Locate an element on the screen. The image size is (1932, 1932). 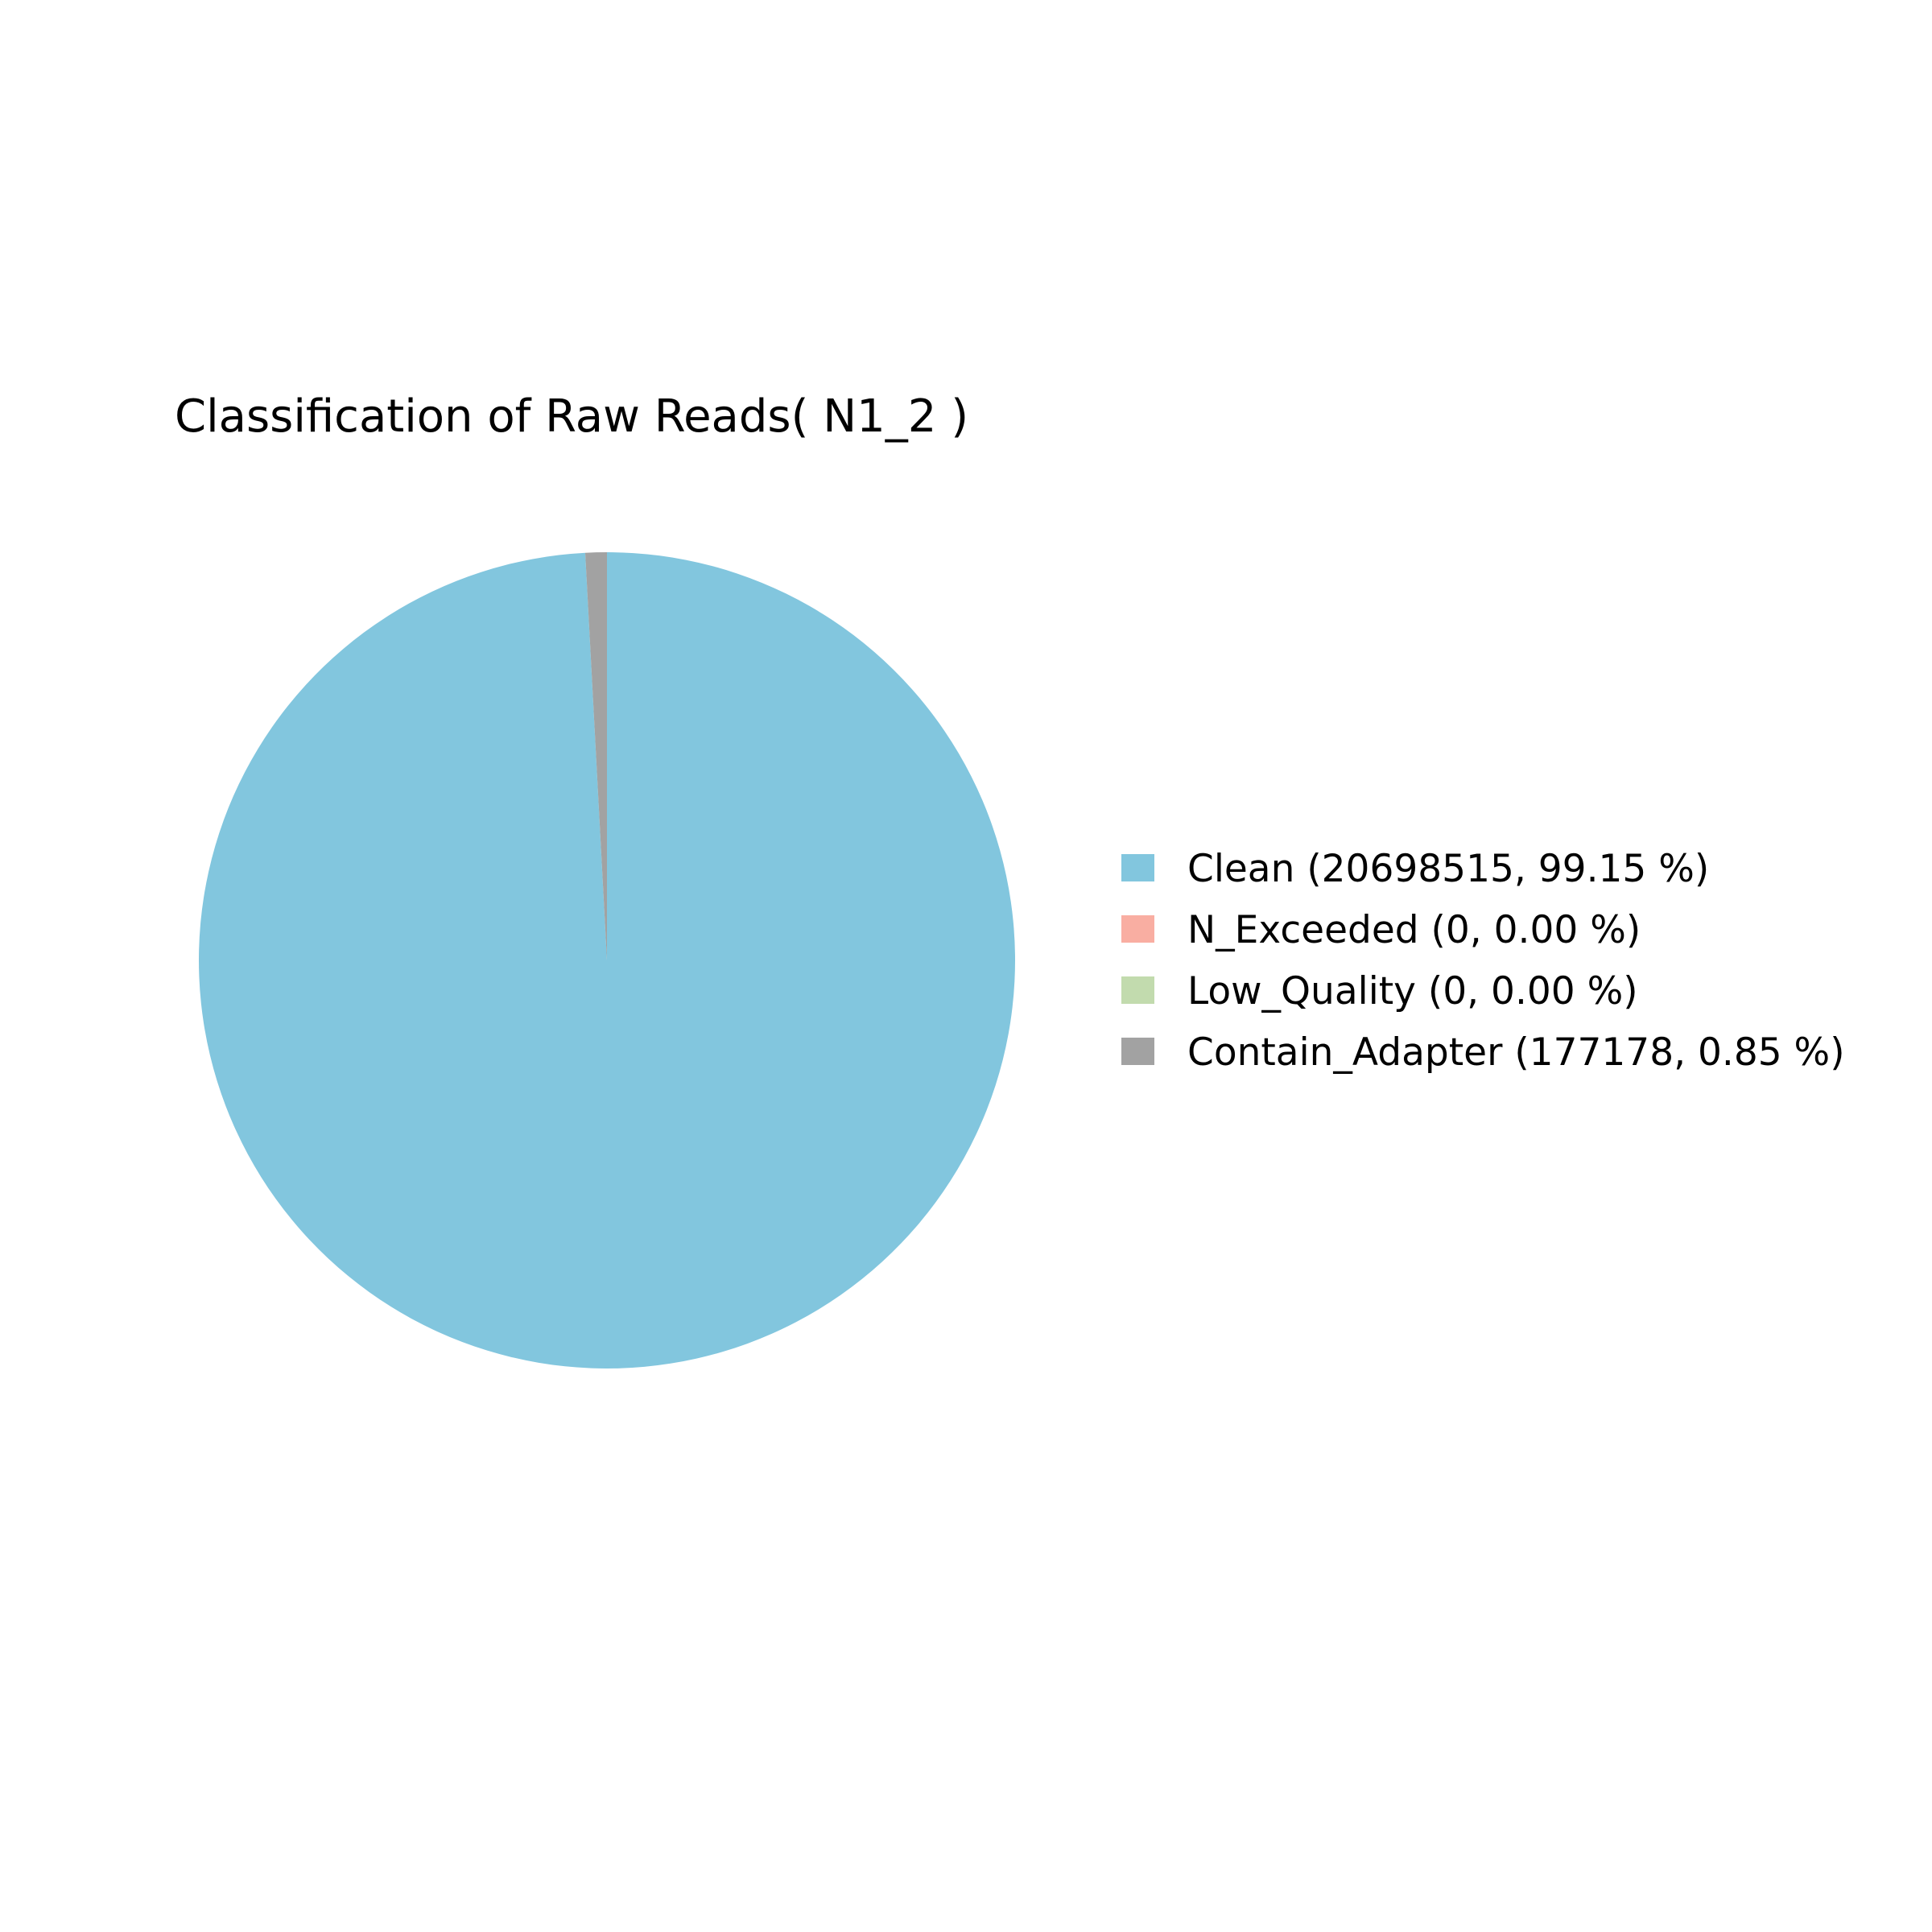
legend-swatch-low-quality is located at coordinates (1137, 990).